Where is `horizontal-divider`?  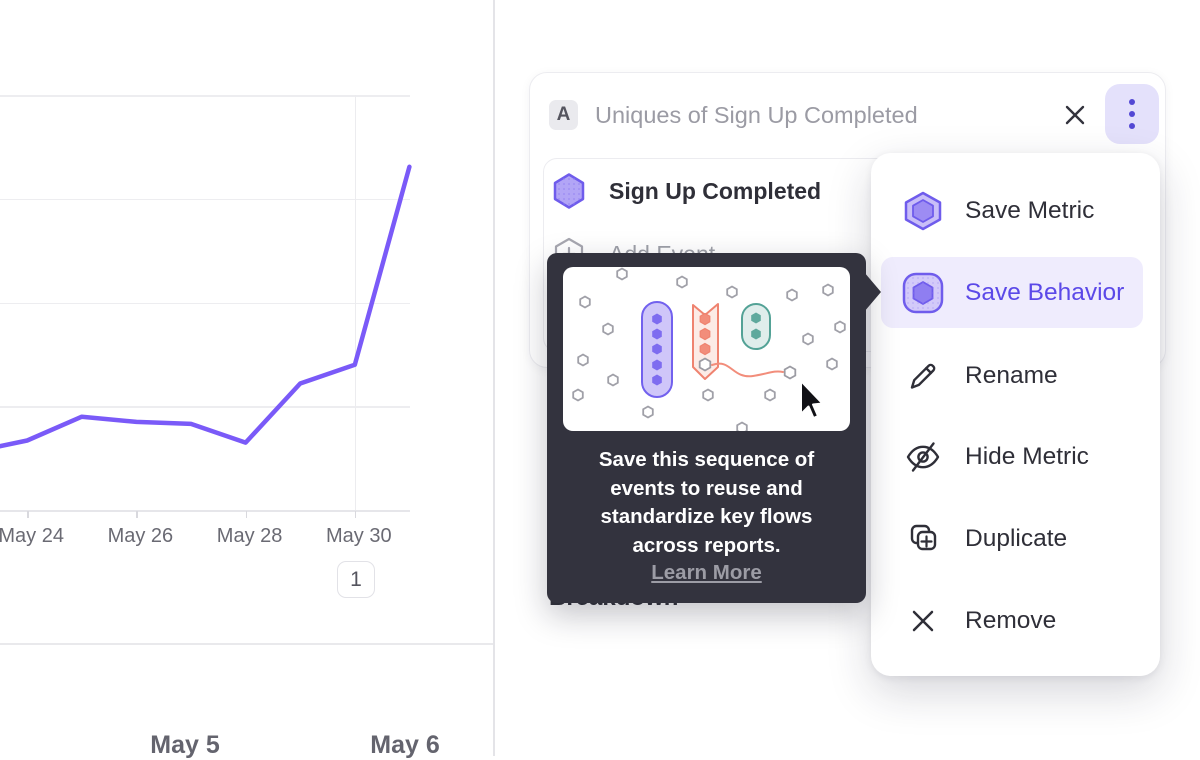 horizontal-divider is located at coordinates (247, 644).